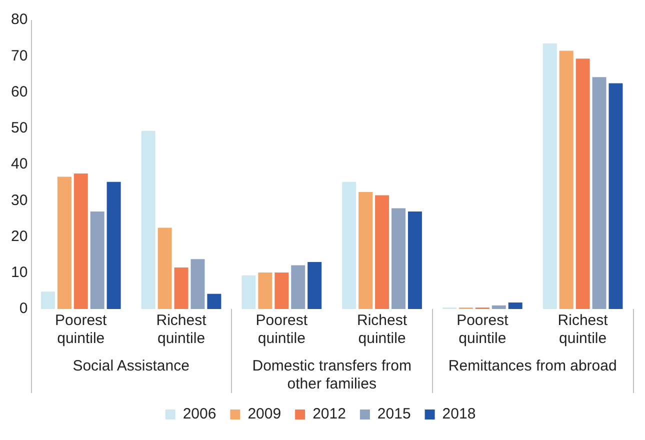 Image resolution: width=645 pixels, height=440 pixels. What do you see at coordinates (329, 414) in the screenshot?
I see `legend-label: 2012` at bounding box center [329, 414].